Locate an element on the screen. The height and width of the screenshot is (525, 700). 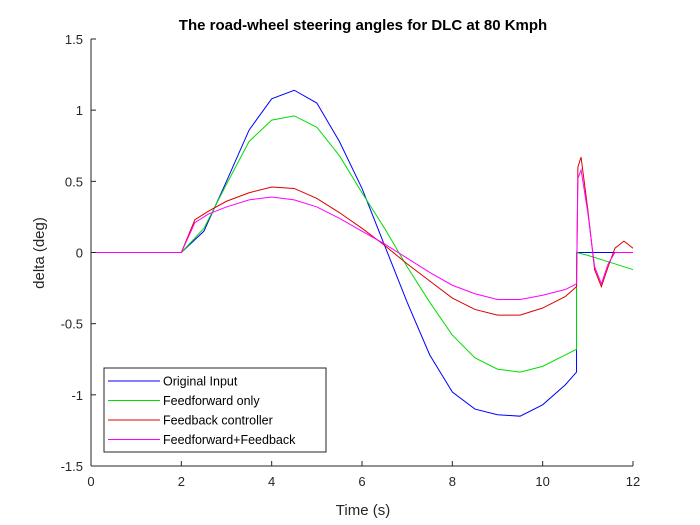
x-tick-label: 6 is located at coordinates (361, 481).